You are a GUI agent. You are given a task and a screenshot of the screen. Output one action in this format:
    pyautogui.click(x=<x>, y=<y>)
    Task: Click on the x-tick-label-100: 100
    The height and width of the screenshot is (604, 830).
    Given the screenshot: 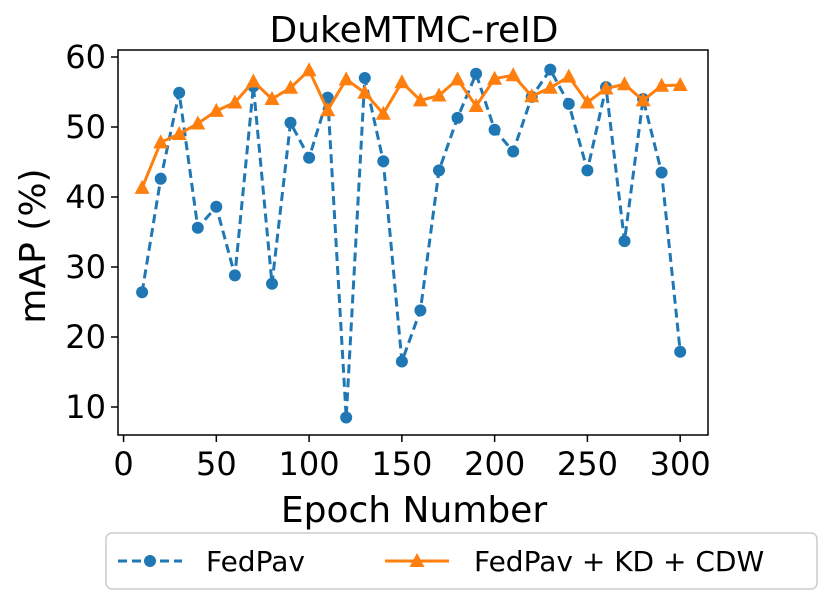 What is the action you would take?
    pyautogui.click(x=309, y=464)
    